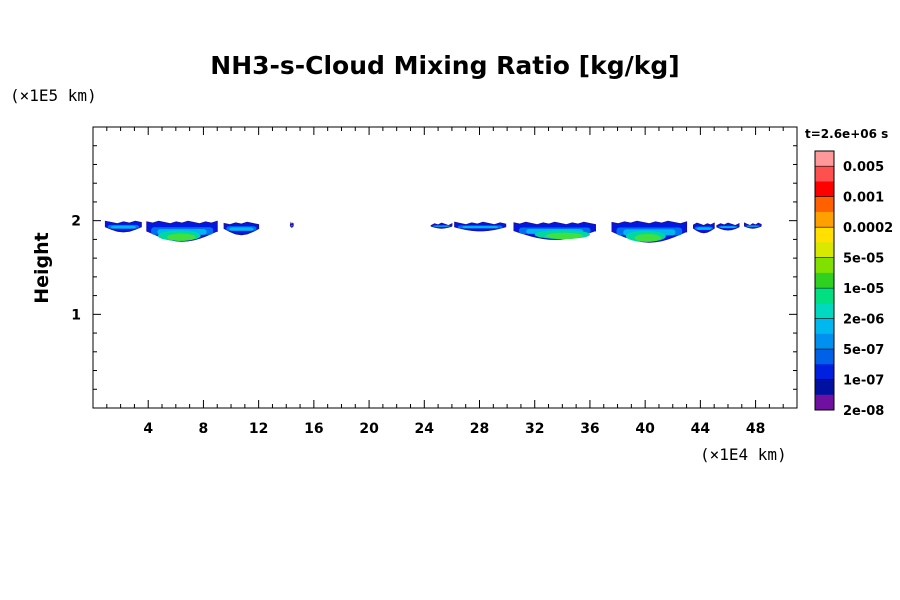  What do you see at coordinates (863, 320) in the screenshot?
I see `colorbar-label: 2e-06` at bounding box center [863, 320].